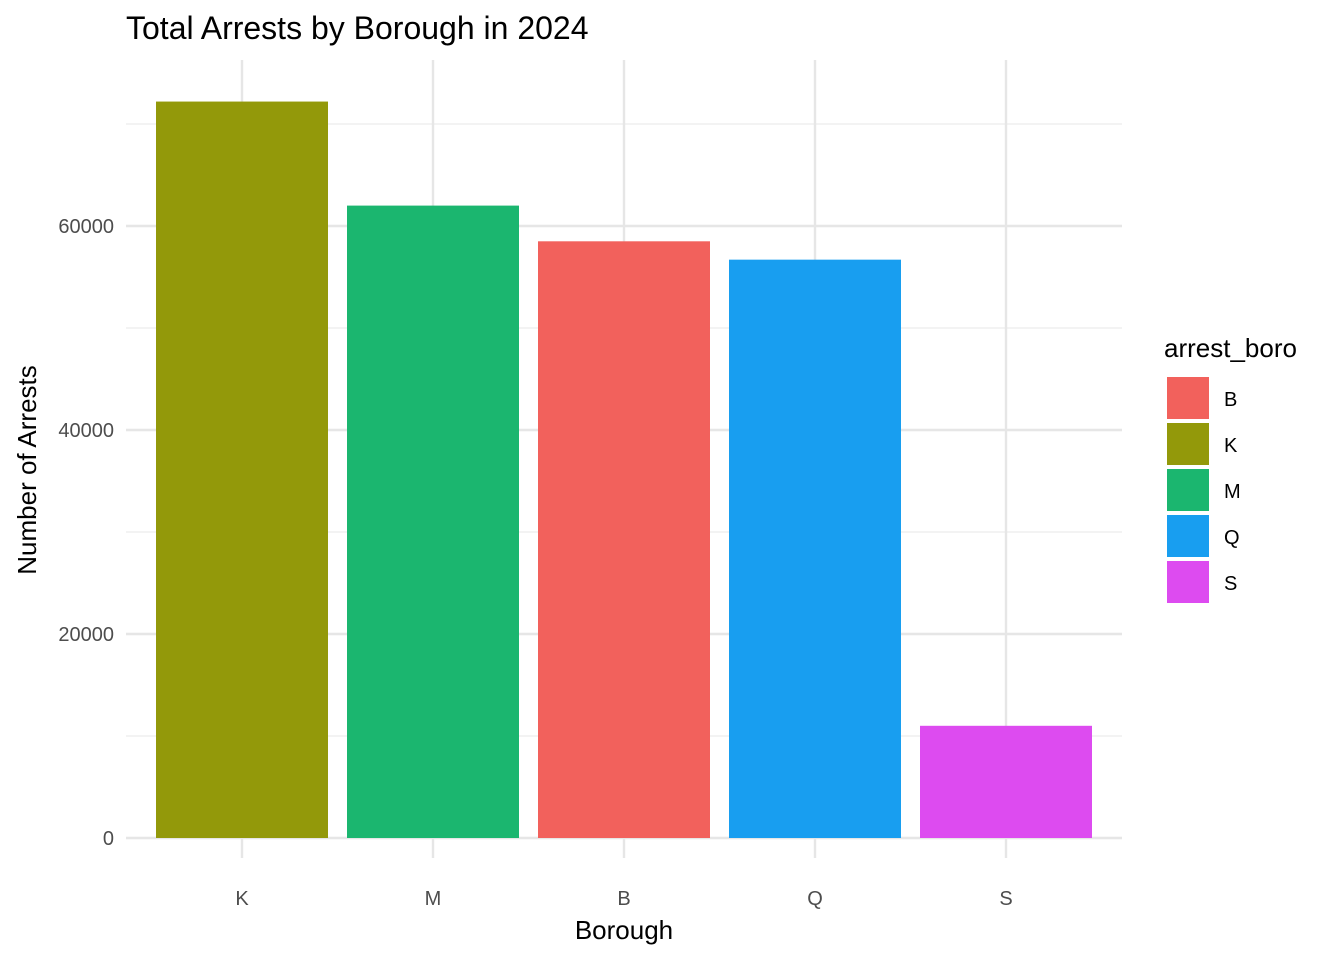 This screenshot has height=960, width=1344. What do you see at coordinates (815, 548) in the screenshot?
I see `bar-q` at bounding box center [815, 548].